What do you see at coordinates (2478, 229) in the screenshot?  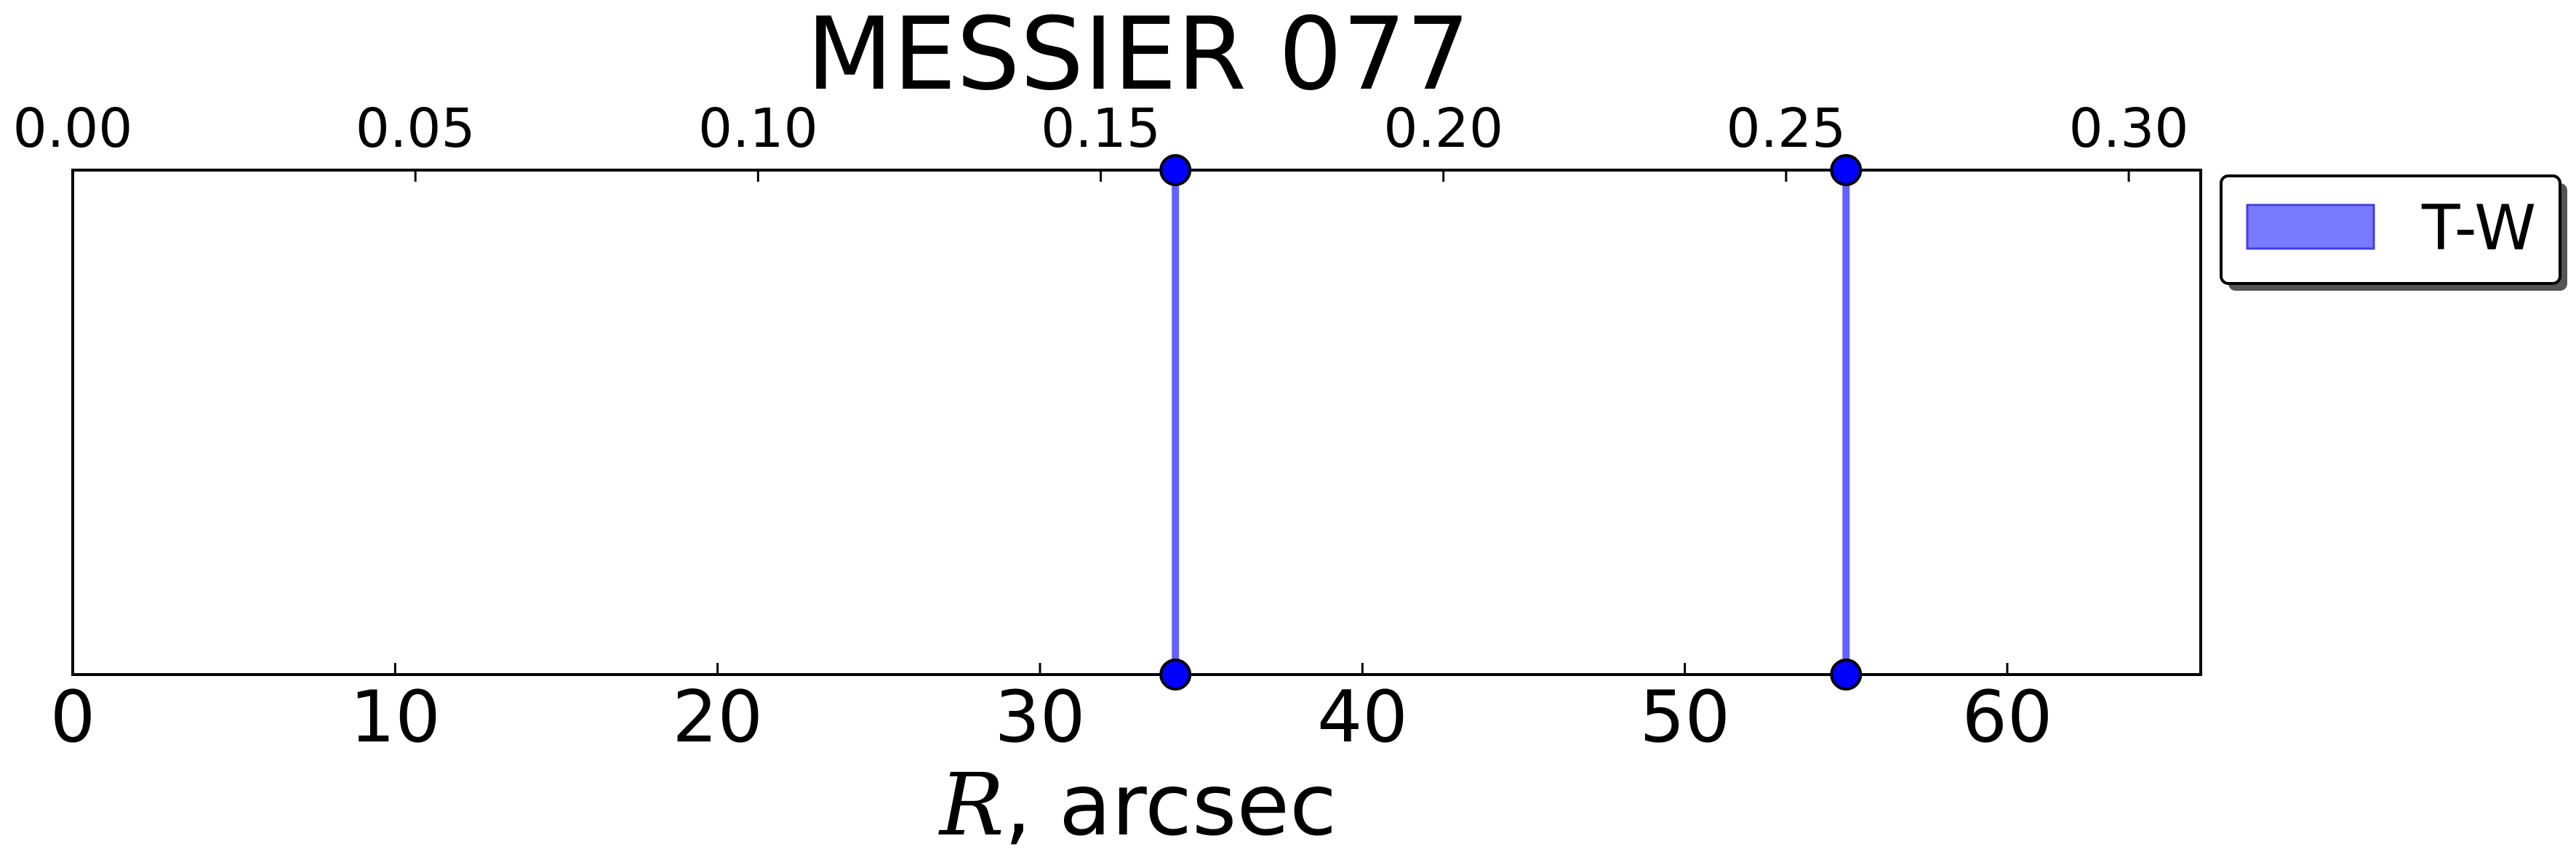 I see `legend-label: T-W` at bounding box center [2478, 229].